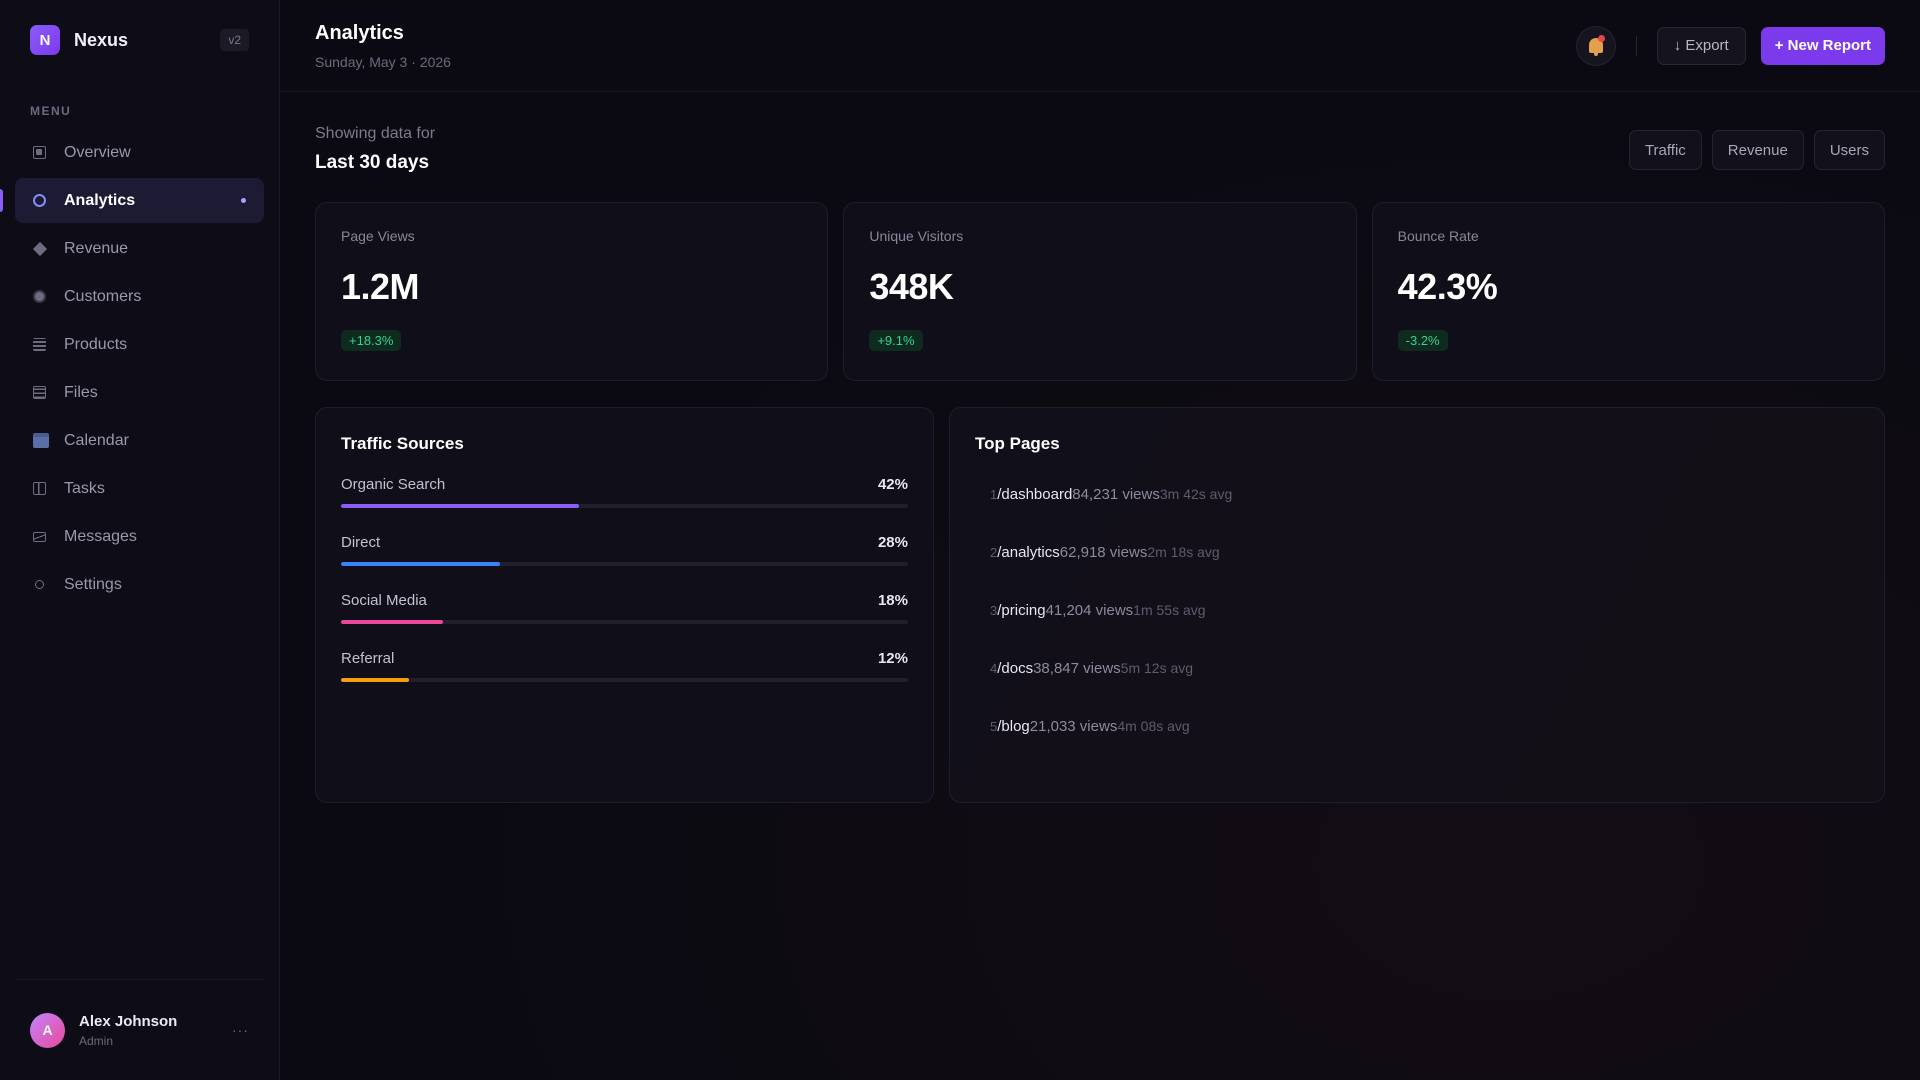 The image size is (1920, 1080). What do you see at coordinates (892, 658) in the screenshot?
I see `traffic-source-percent: 12%` at bounding box center [892, 658].